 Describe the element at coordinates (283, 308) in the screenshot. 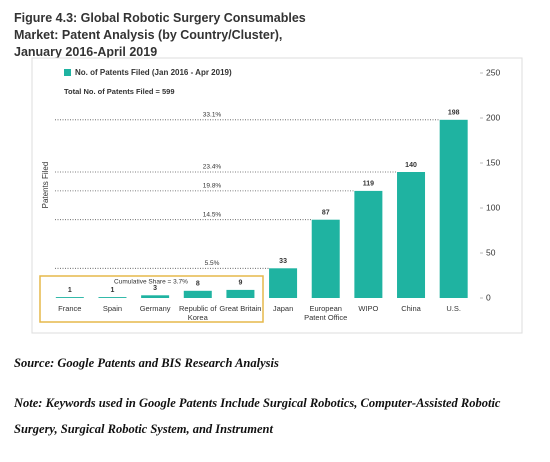

I see `x-tick-label: Japan` at that location.